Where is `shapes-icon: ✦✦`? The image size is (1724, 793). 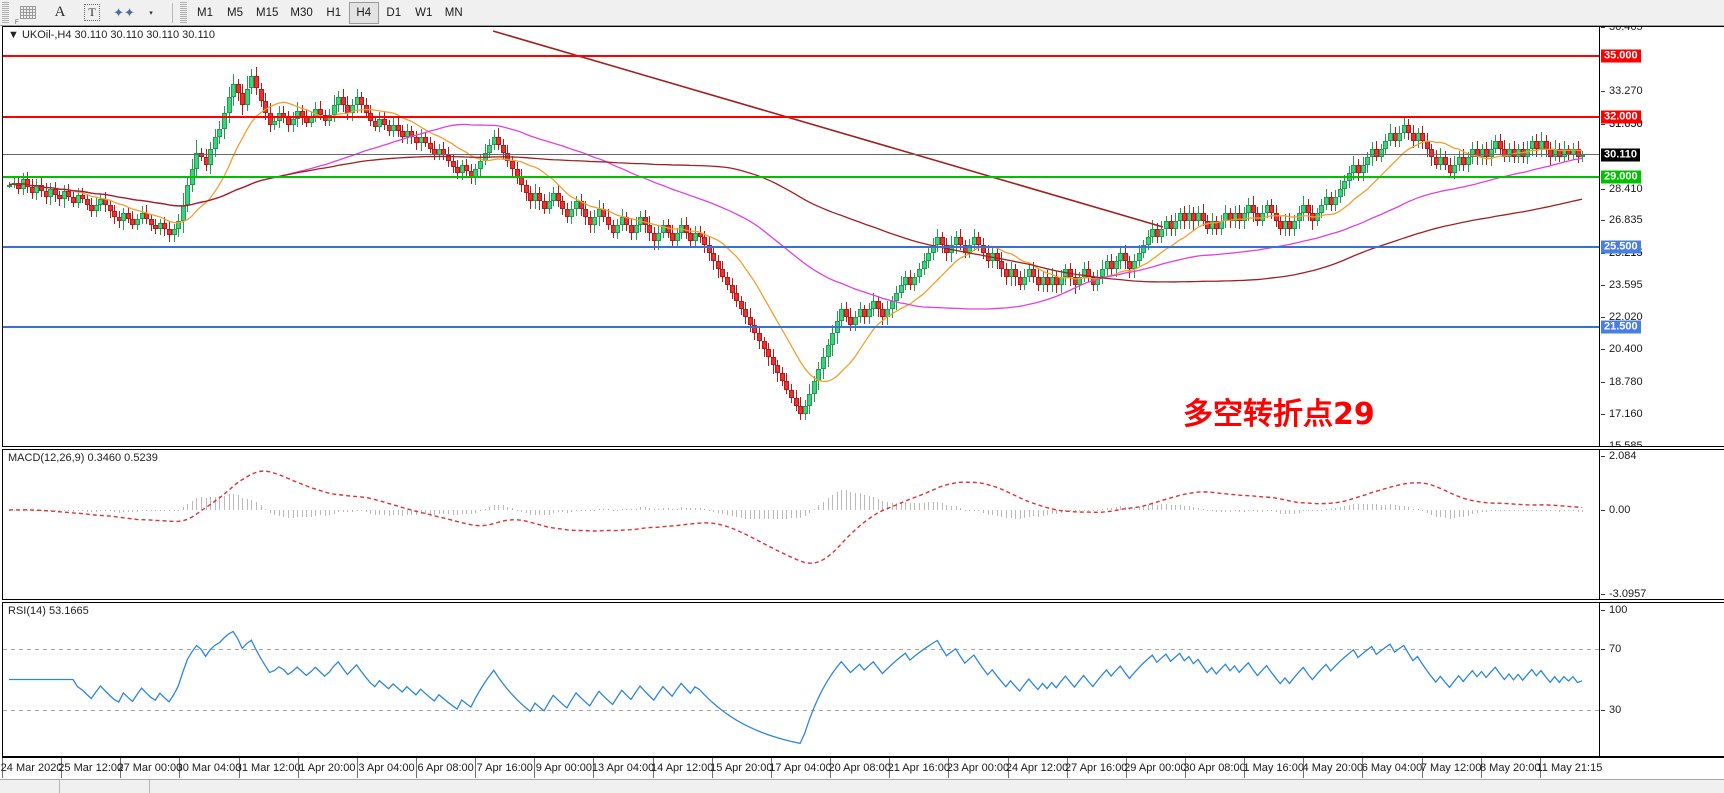 shapes-icon: ✦✦ is located at coordinates (124, 12).